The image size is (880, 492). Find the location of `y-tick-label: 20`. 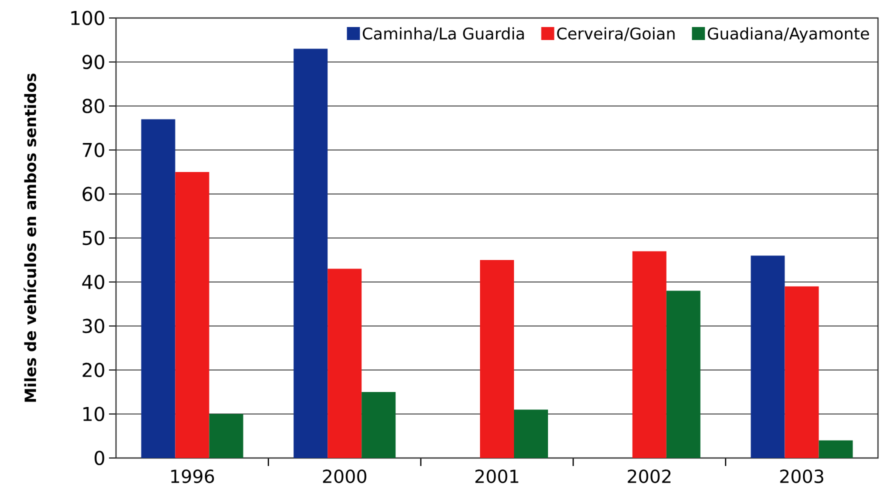

y-tick-label: 20 is located at coordinates (93, 370).